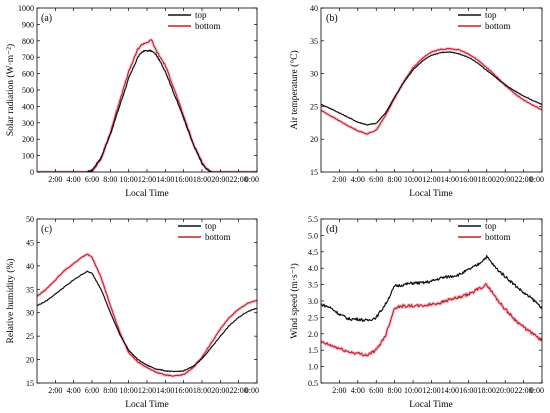  I want to click on panel-b-legend-bottom-label: bottom, so click(498, 26).